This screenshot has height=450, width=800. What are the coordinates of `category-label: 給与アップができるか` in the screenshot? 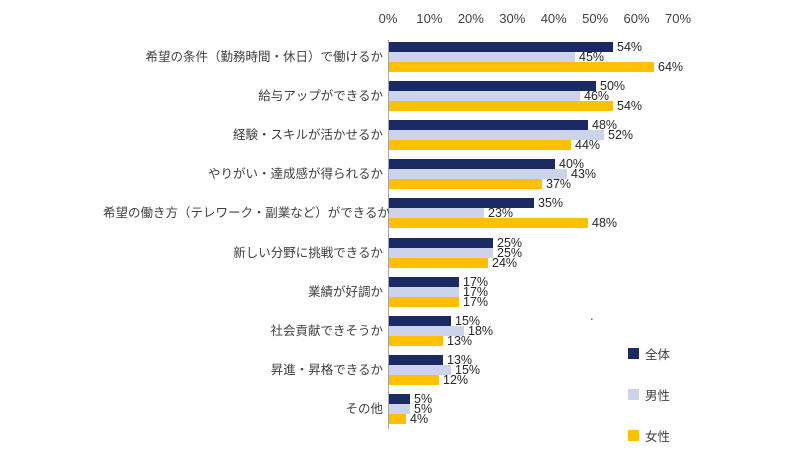 It's located at (320, 96).